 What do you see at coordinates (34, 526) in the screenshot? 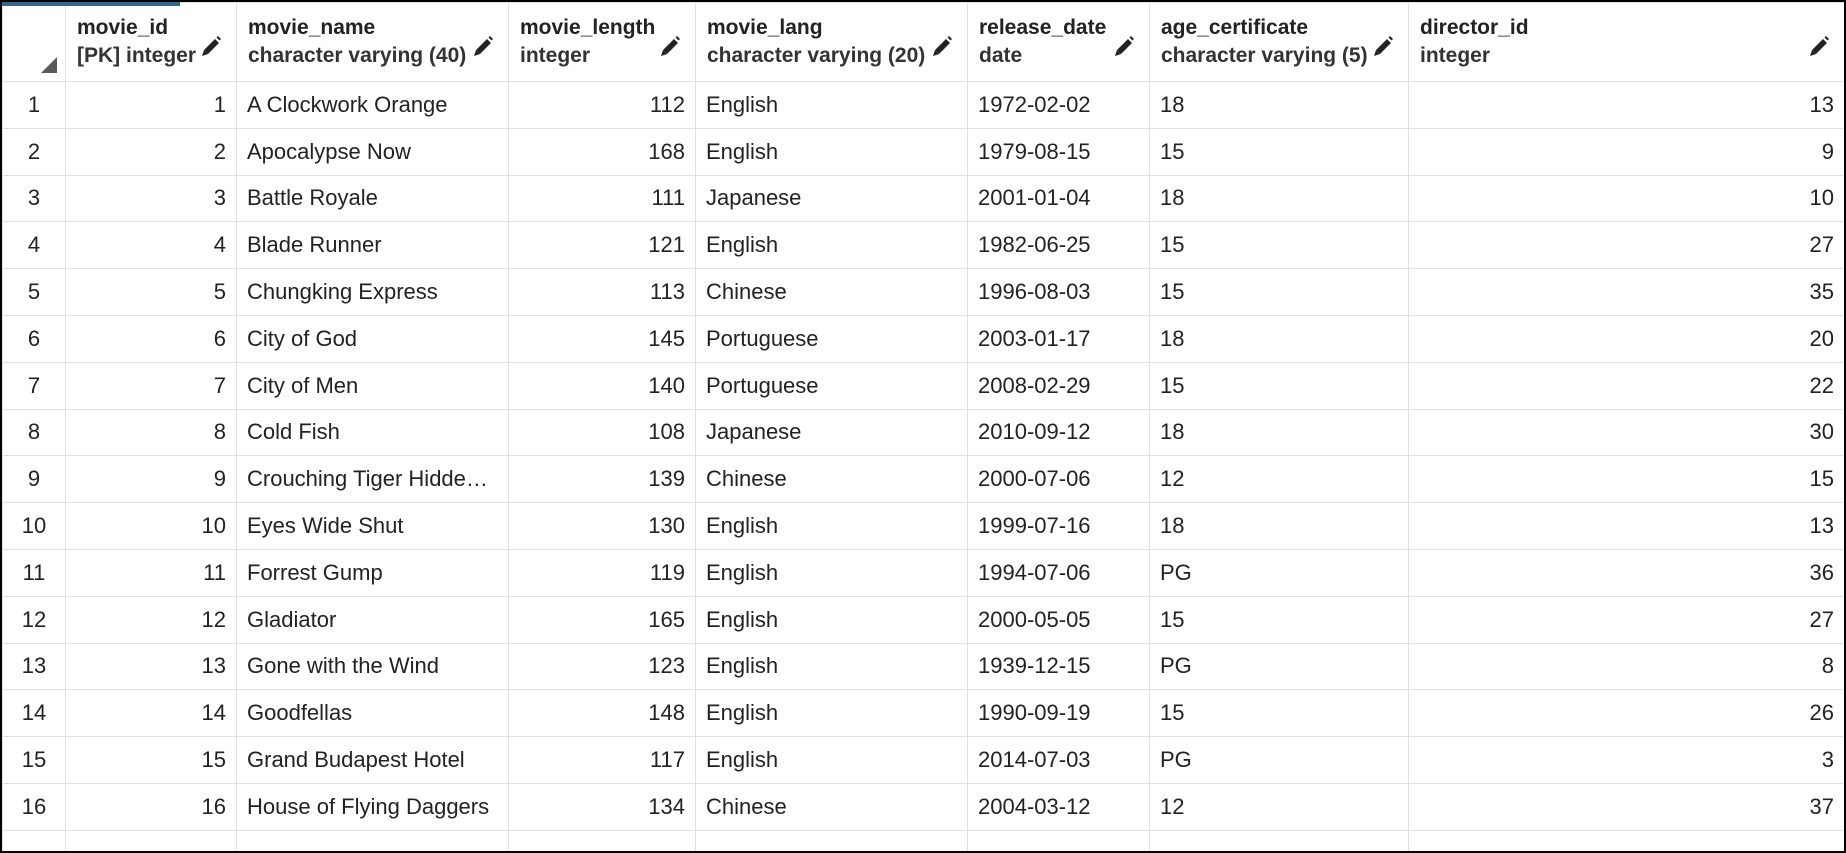
I see `row-number: 10` at bounding box center [34, 526].